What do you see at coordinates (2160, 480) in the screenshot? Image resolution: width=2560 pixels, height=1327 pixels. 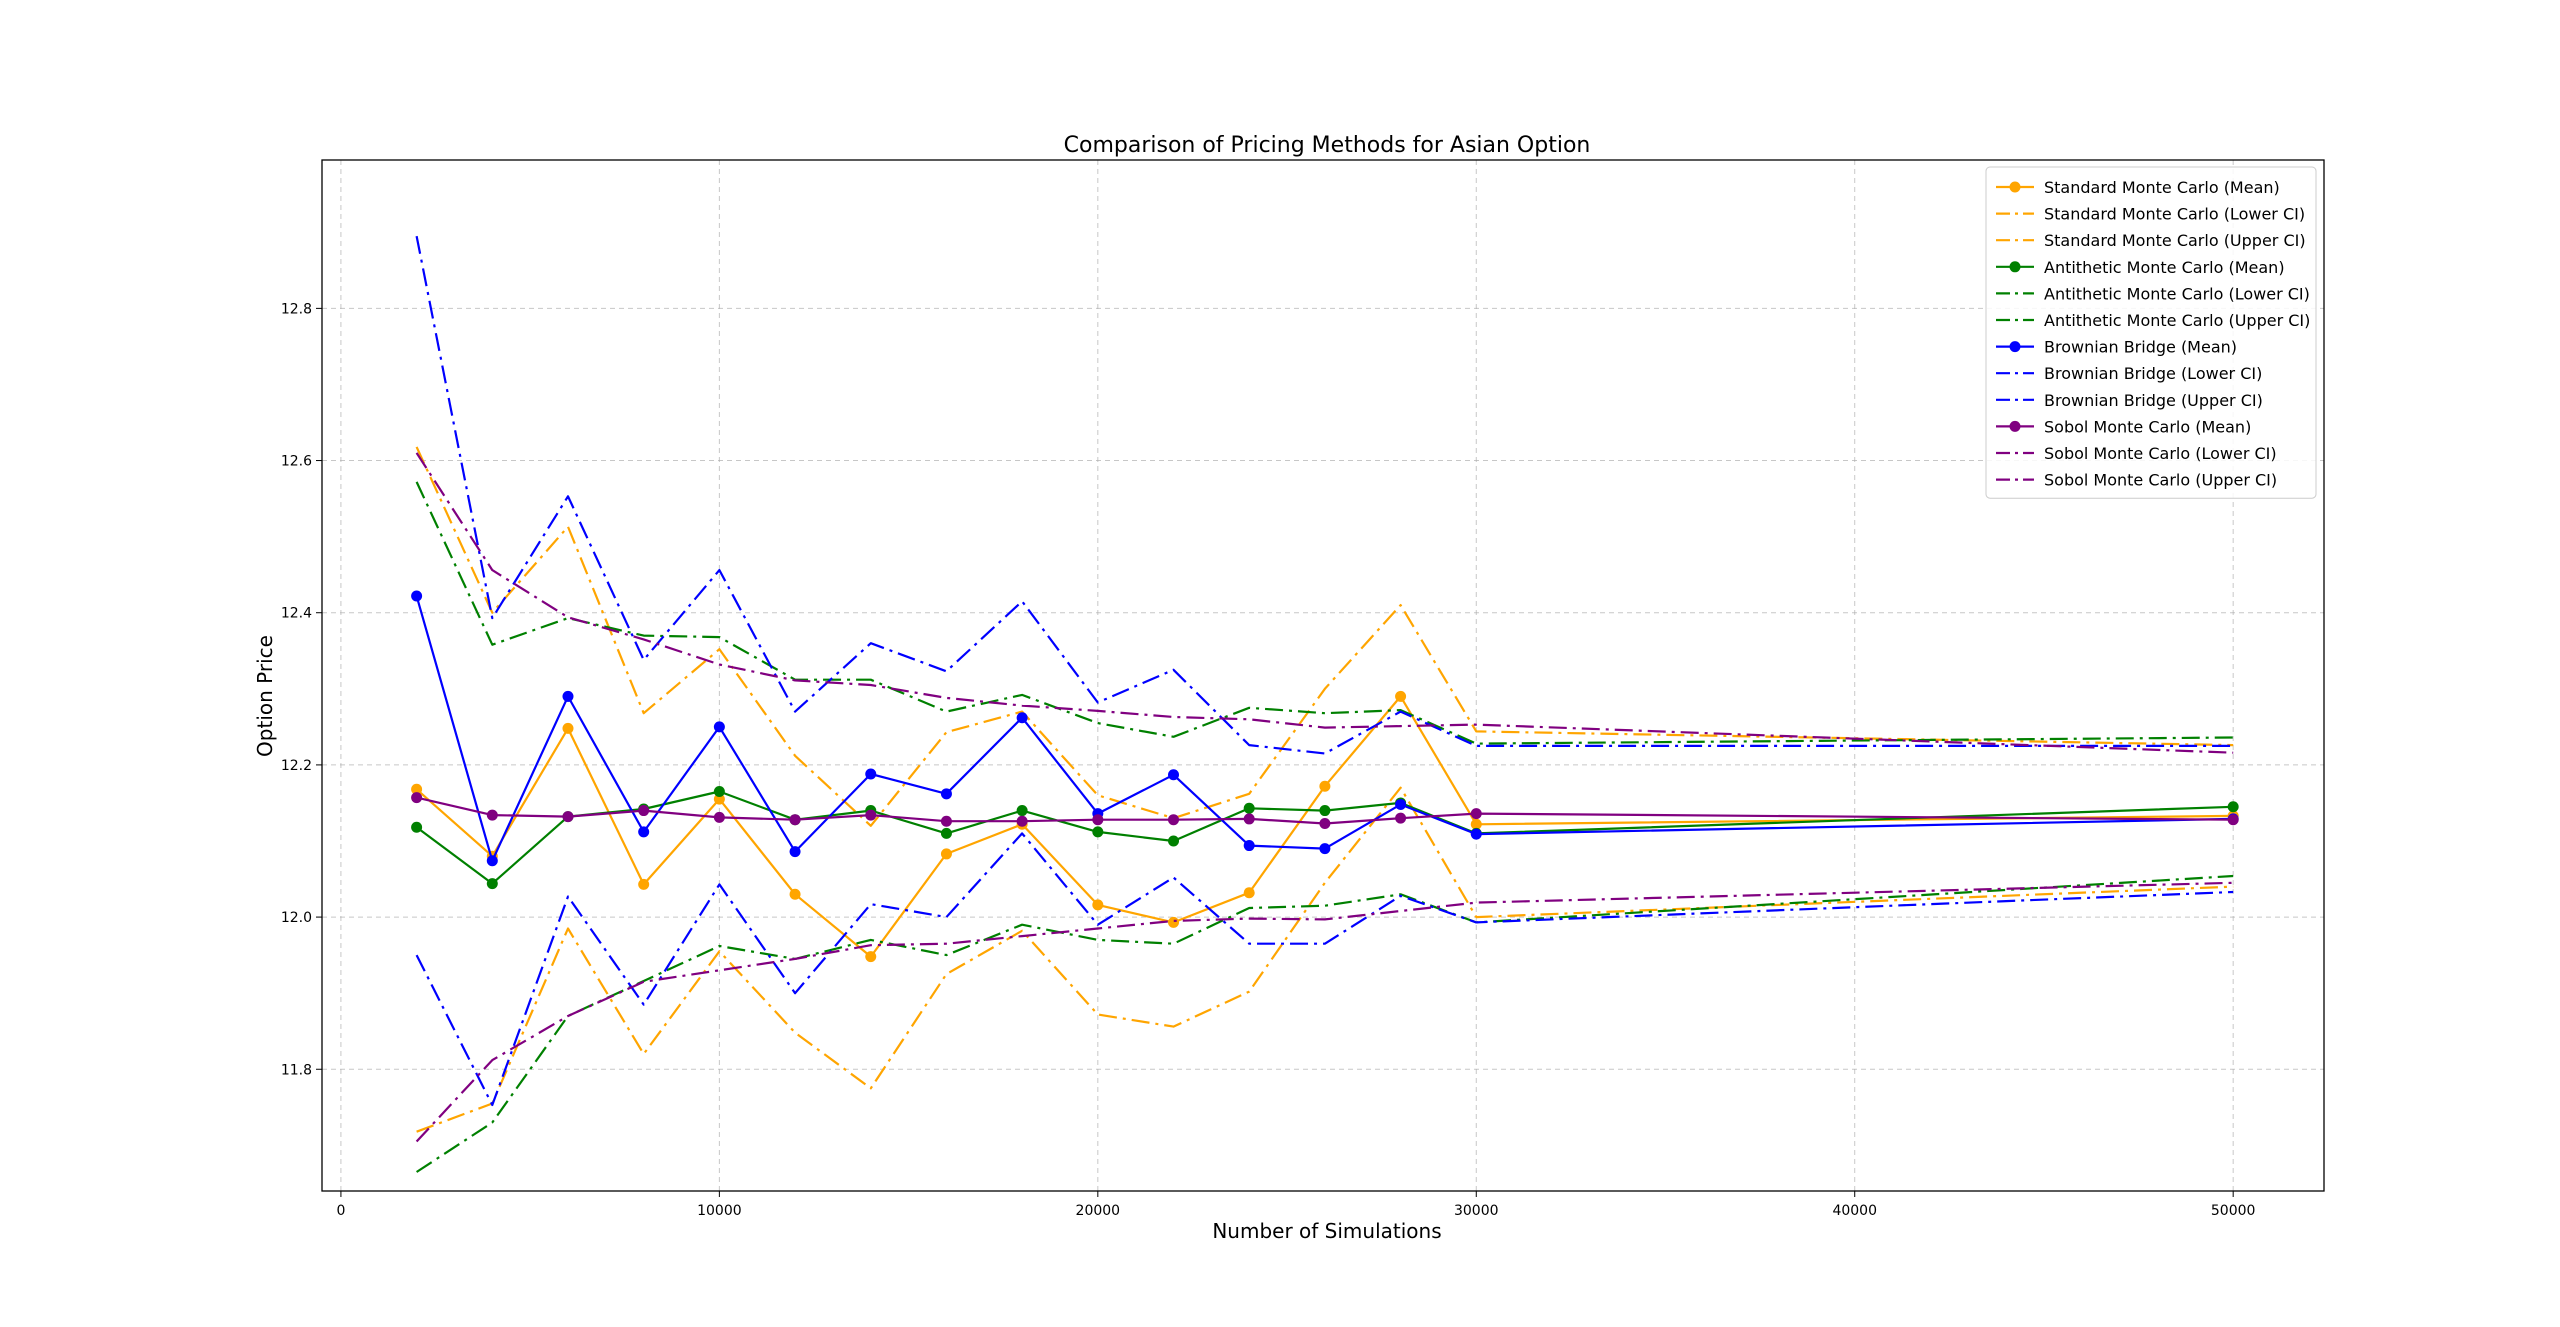 I see `legend-label: Sobol Monte Carlo (Upper CI)` at bounding box center [2160, 480].